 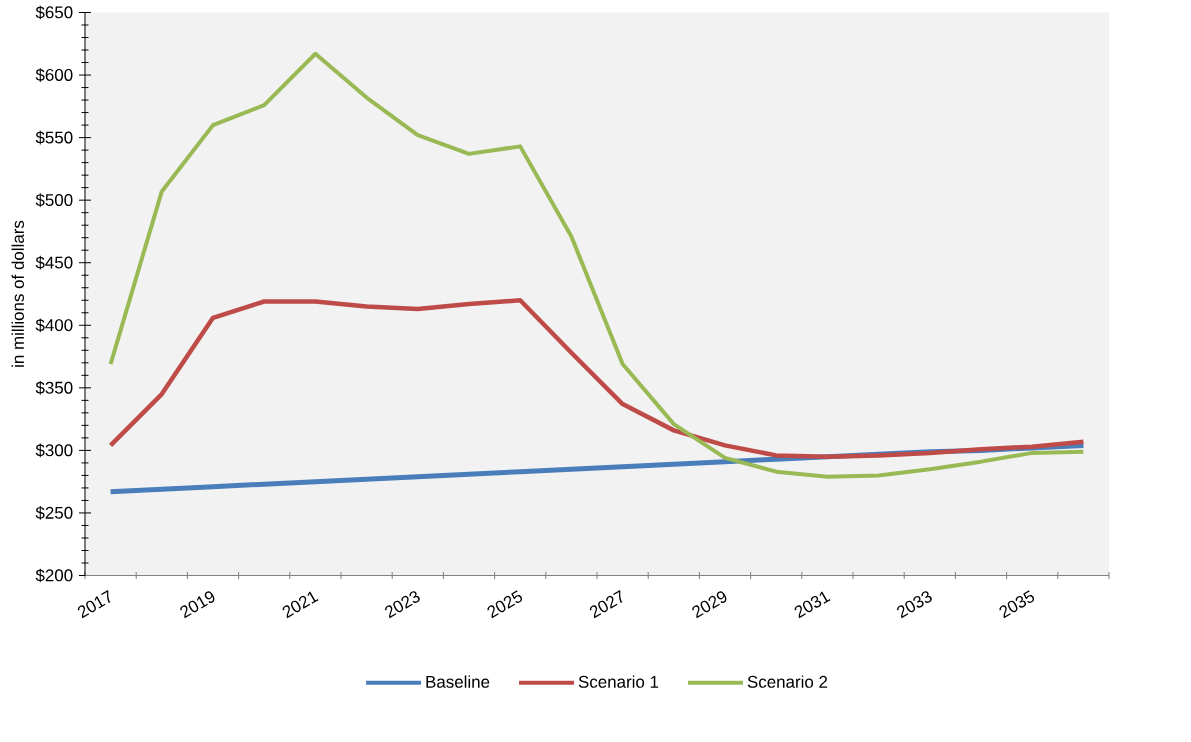 I want to click on legend-label: Scenario 1, so click(x=618, y=681).